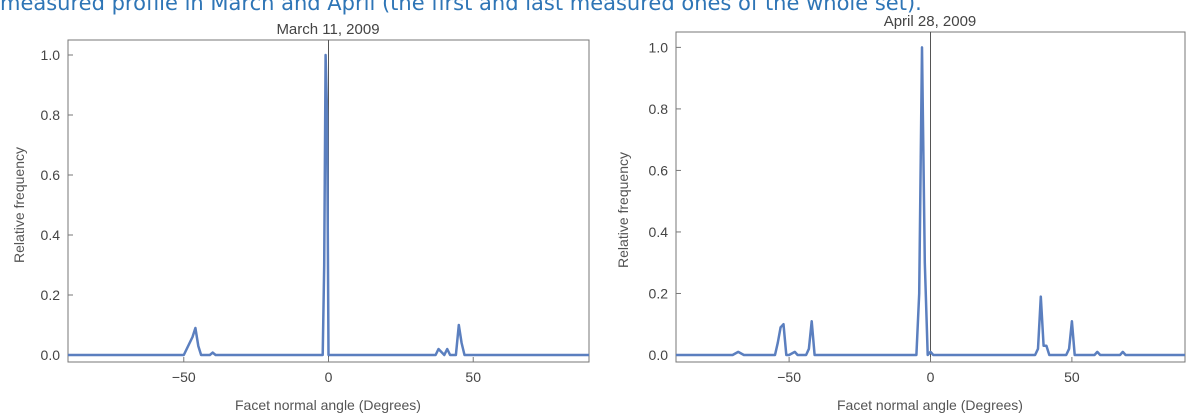 The width and height of the screenshot is (1187, 414). I want to click on chart-title: April 28, 2009, so click(930, 21).